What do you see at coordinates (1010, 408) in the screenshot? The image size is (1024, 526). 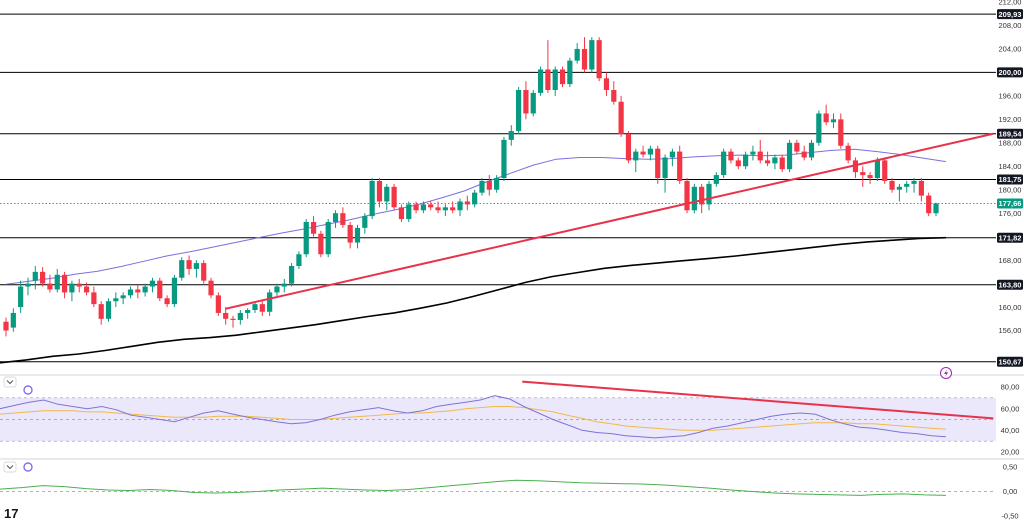 I see `rsi-tick-label: 60,00` at bounding box center [1010, 408].